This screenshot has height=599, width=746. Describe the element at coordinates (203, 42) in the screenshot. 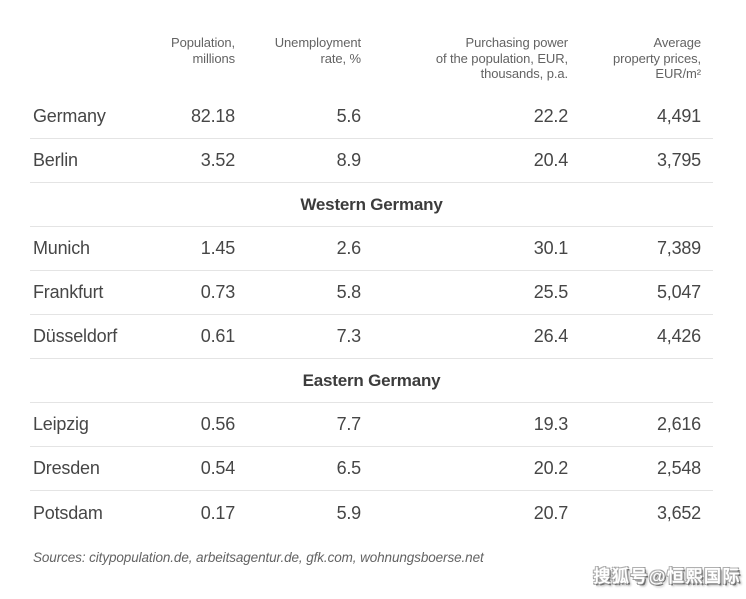

I see `column-header-line: Population,` at that location.